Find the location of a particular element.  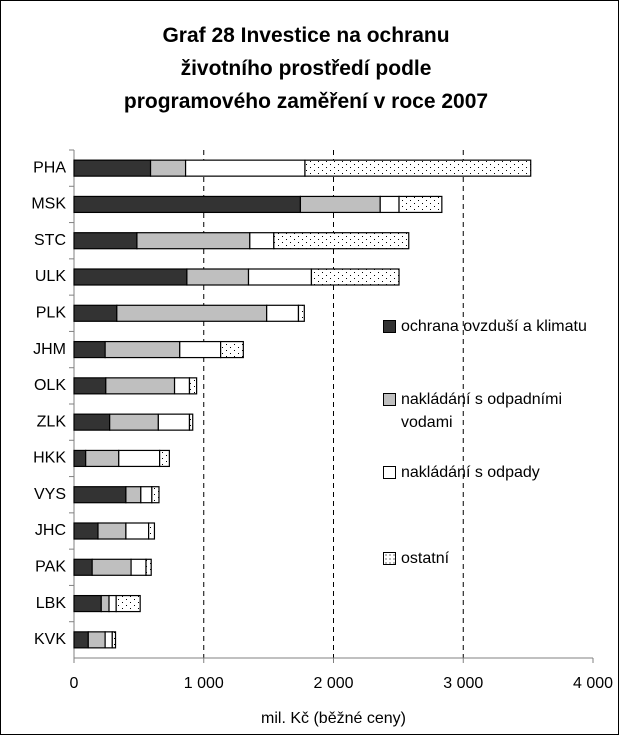

y-tick-label: OLK is located at coordinates (50, 385).